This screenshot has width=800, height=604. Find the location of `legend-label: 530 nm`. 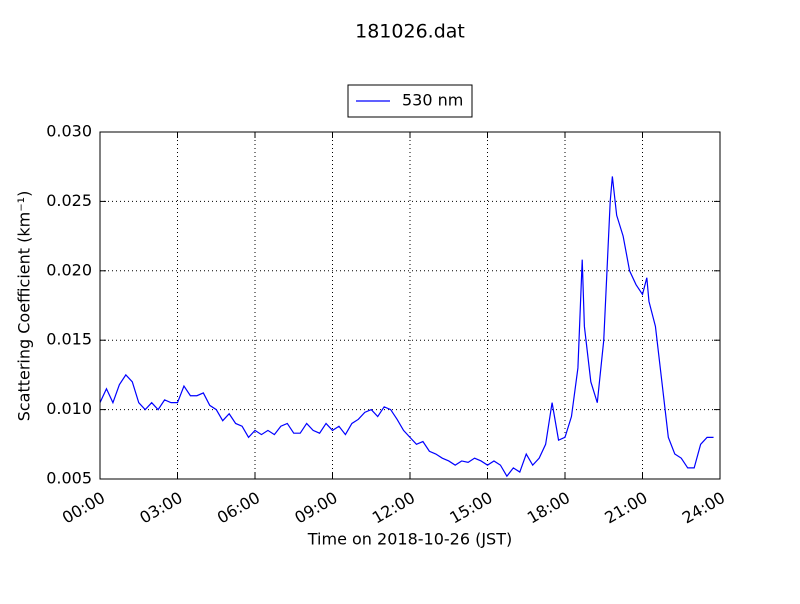

legend-label: 530 nm is located at coordinates (432, 100).